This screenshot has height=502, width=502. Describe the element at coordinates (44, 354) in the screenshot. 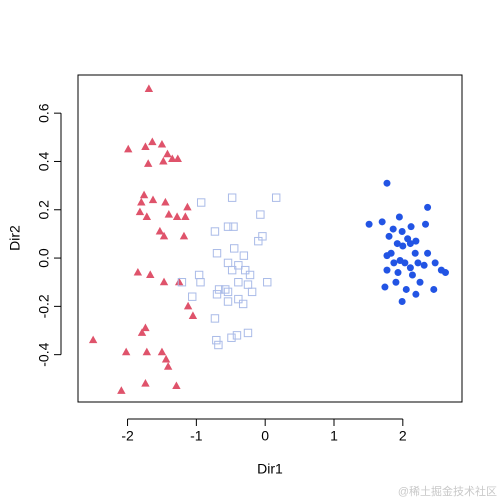

I see `y-tick-label: -0.4` at that location.